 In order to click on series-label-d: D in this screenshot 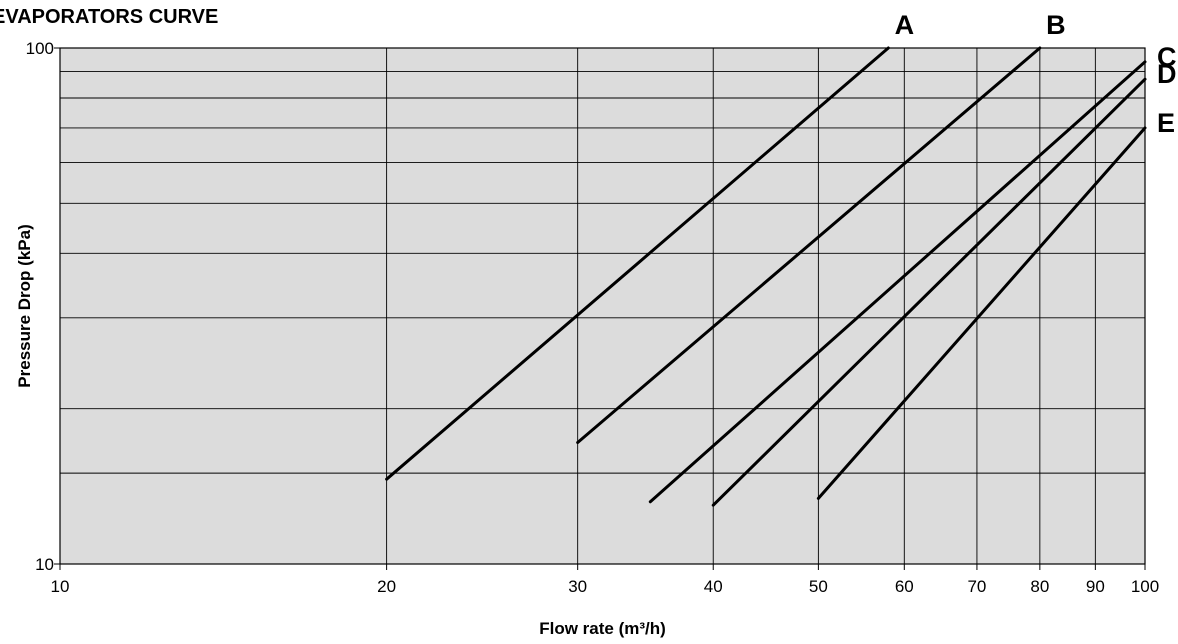, I will do `click(1167, 74)`.